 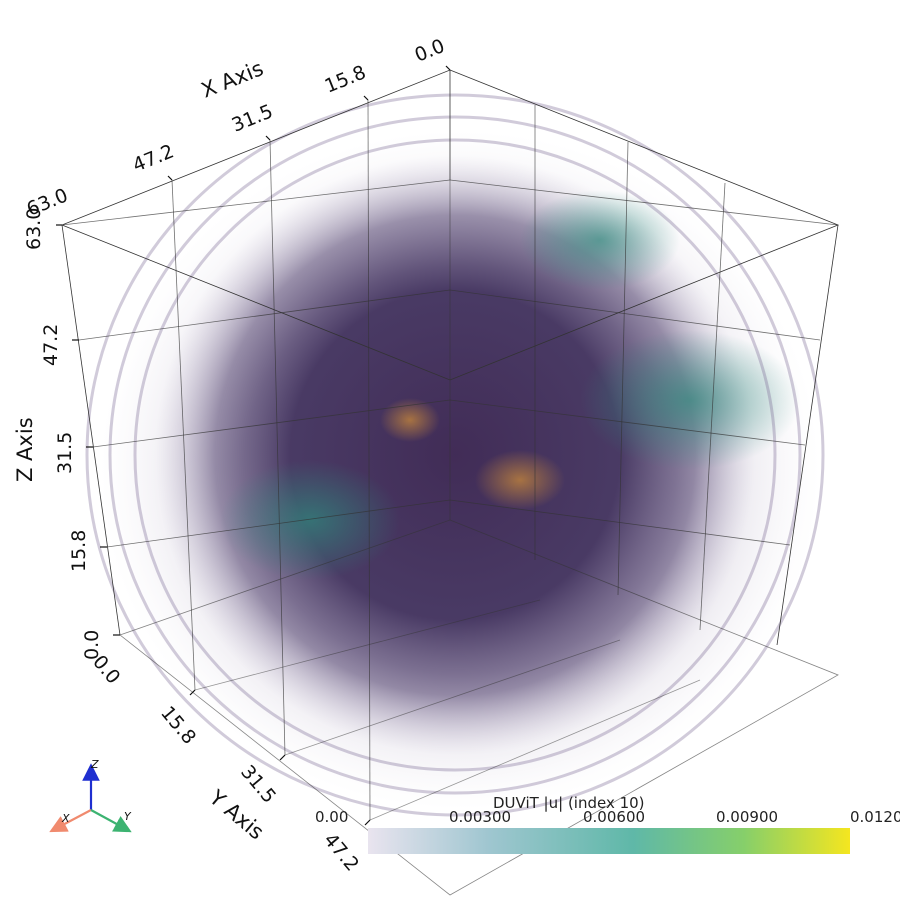 What do you see at coordinates (94, 764) in the screenshot?
I see `triad-z-label: Z` at bounding box center [94, 764].